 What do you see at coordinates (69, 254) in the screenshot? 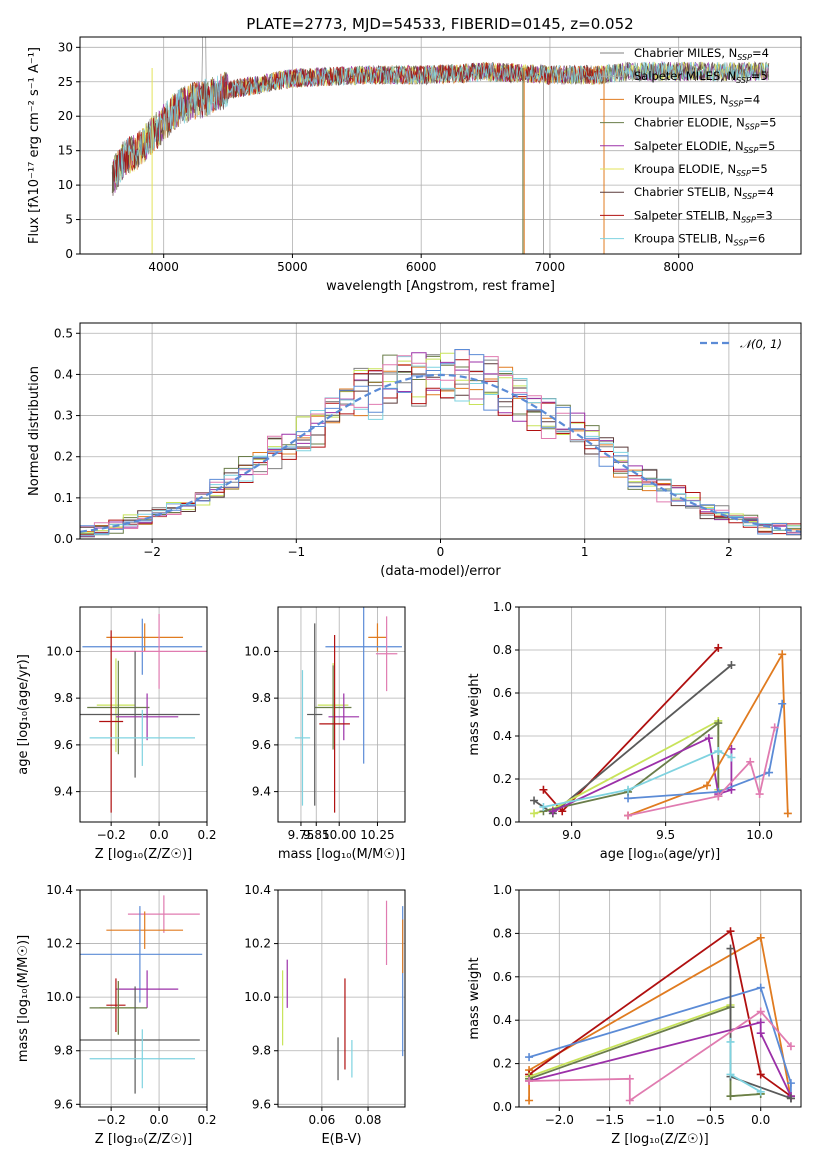
I see `y-tick-label: 0` at bounding box center [69, 254].